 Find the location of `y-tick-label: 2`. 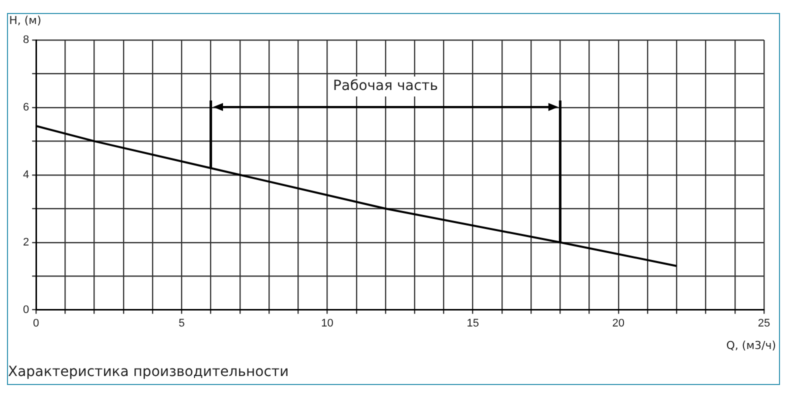

y-tick-label: 2 is located at coordinates (26, 242).